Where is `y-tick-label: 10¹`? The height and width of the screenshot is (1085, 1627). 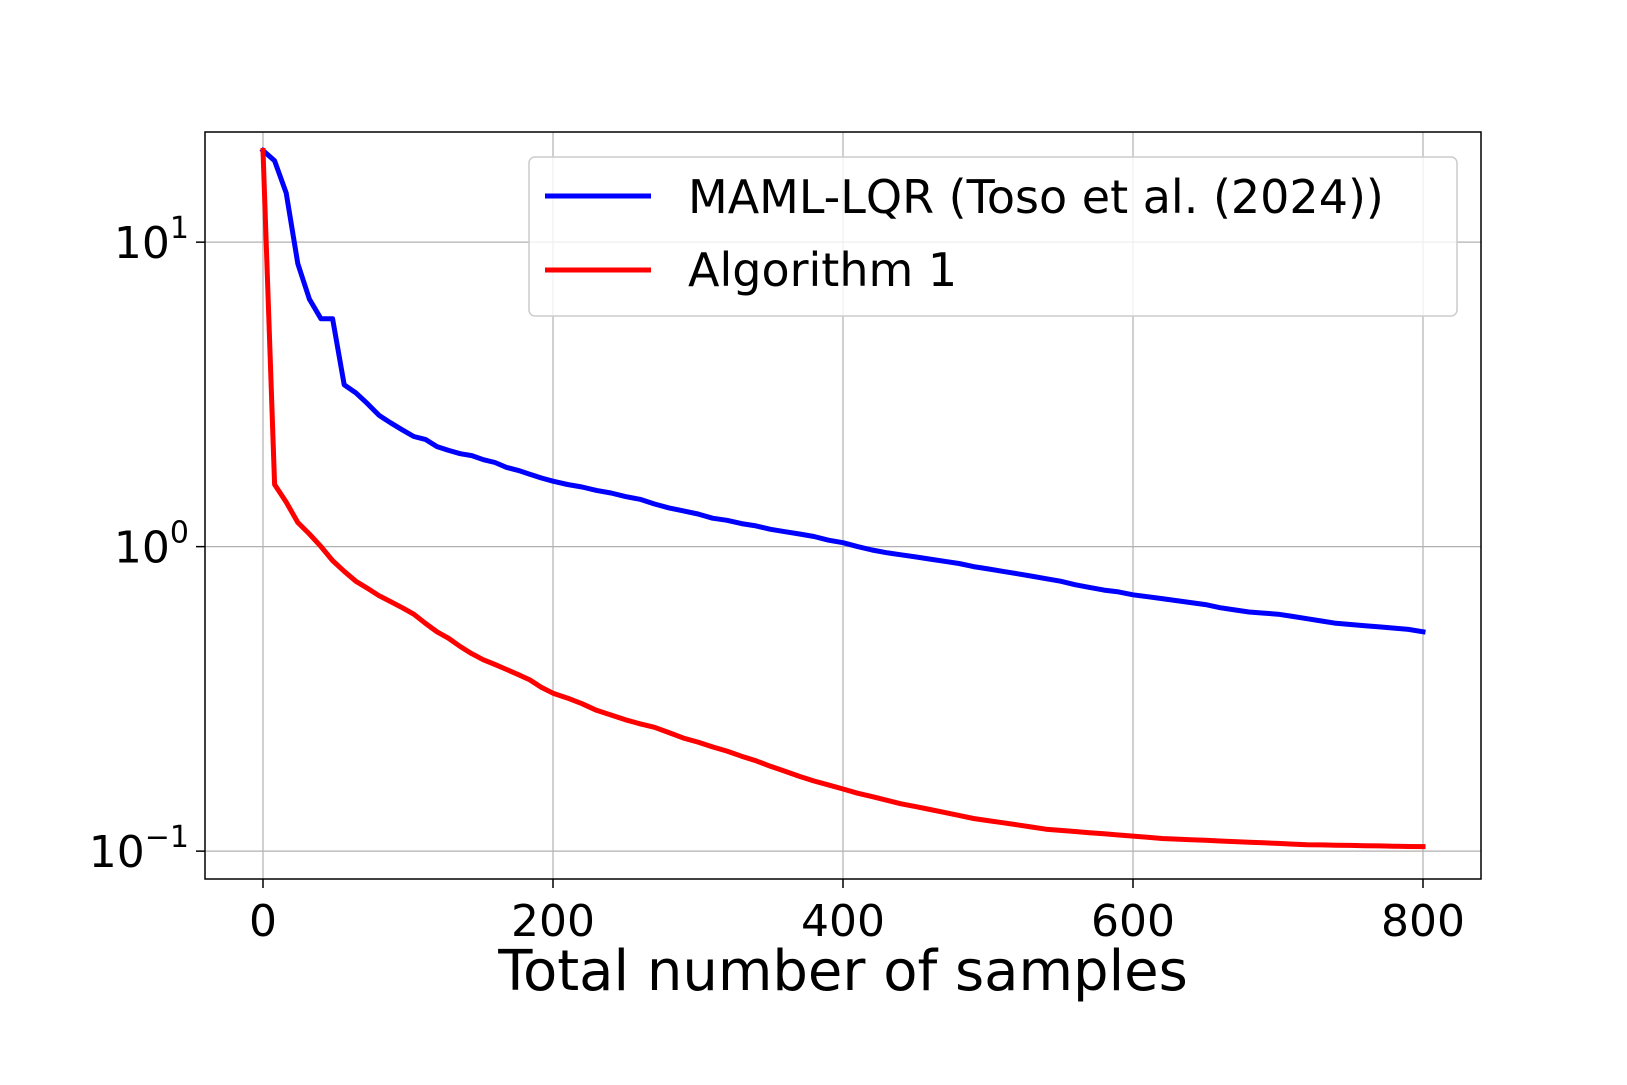 y-tick-label: 10¹ is located at coordinates (151, 240).